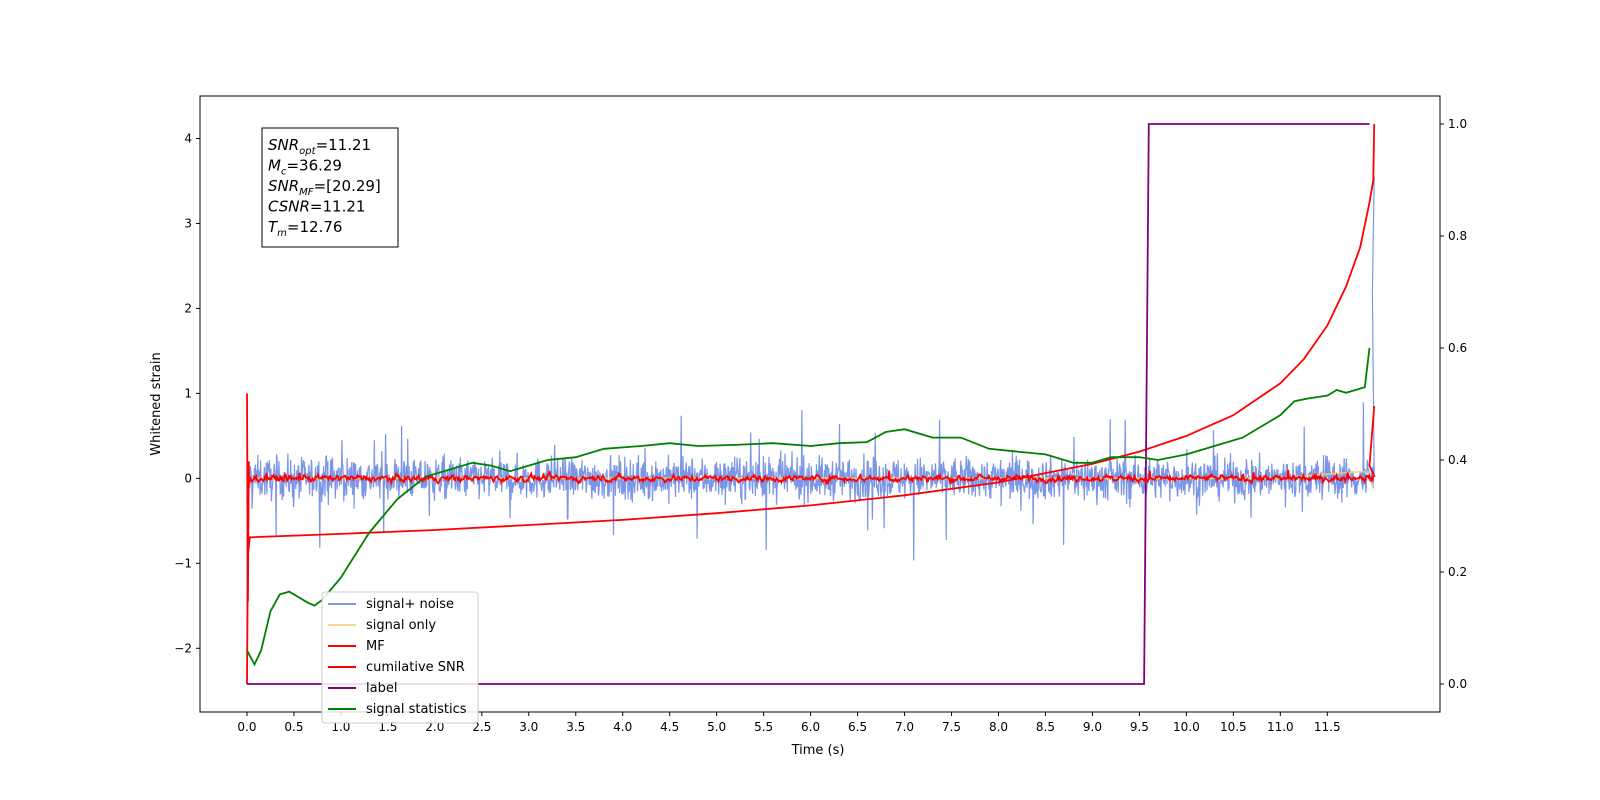 This screenshot has height=800, width=1600. What do you see at coordinates (1327, 727) in the screenshot?
I see `x-tick-label: 11.5` at bounding box center [1327, 727].